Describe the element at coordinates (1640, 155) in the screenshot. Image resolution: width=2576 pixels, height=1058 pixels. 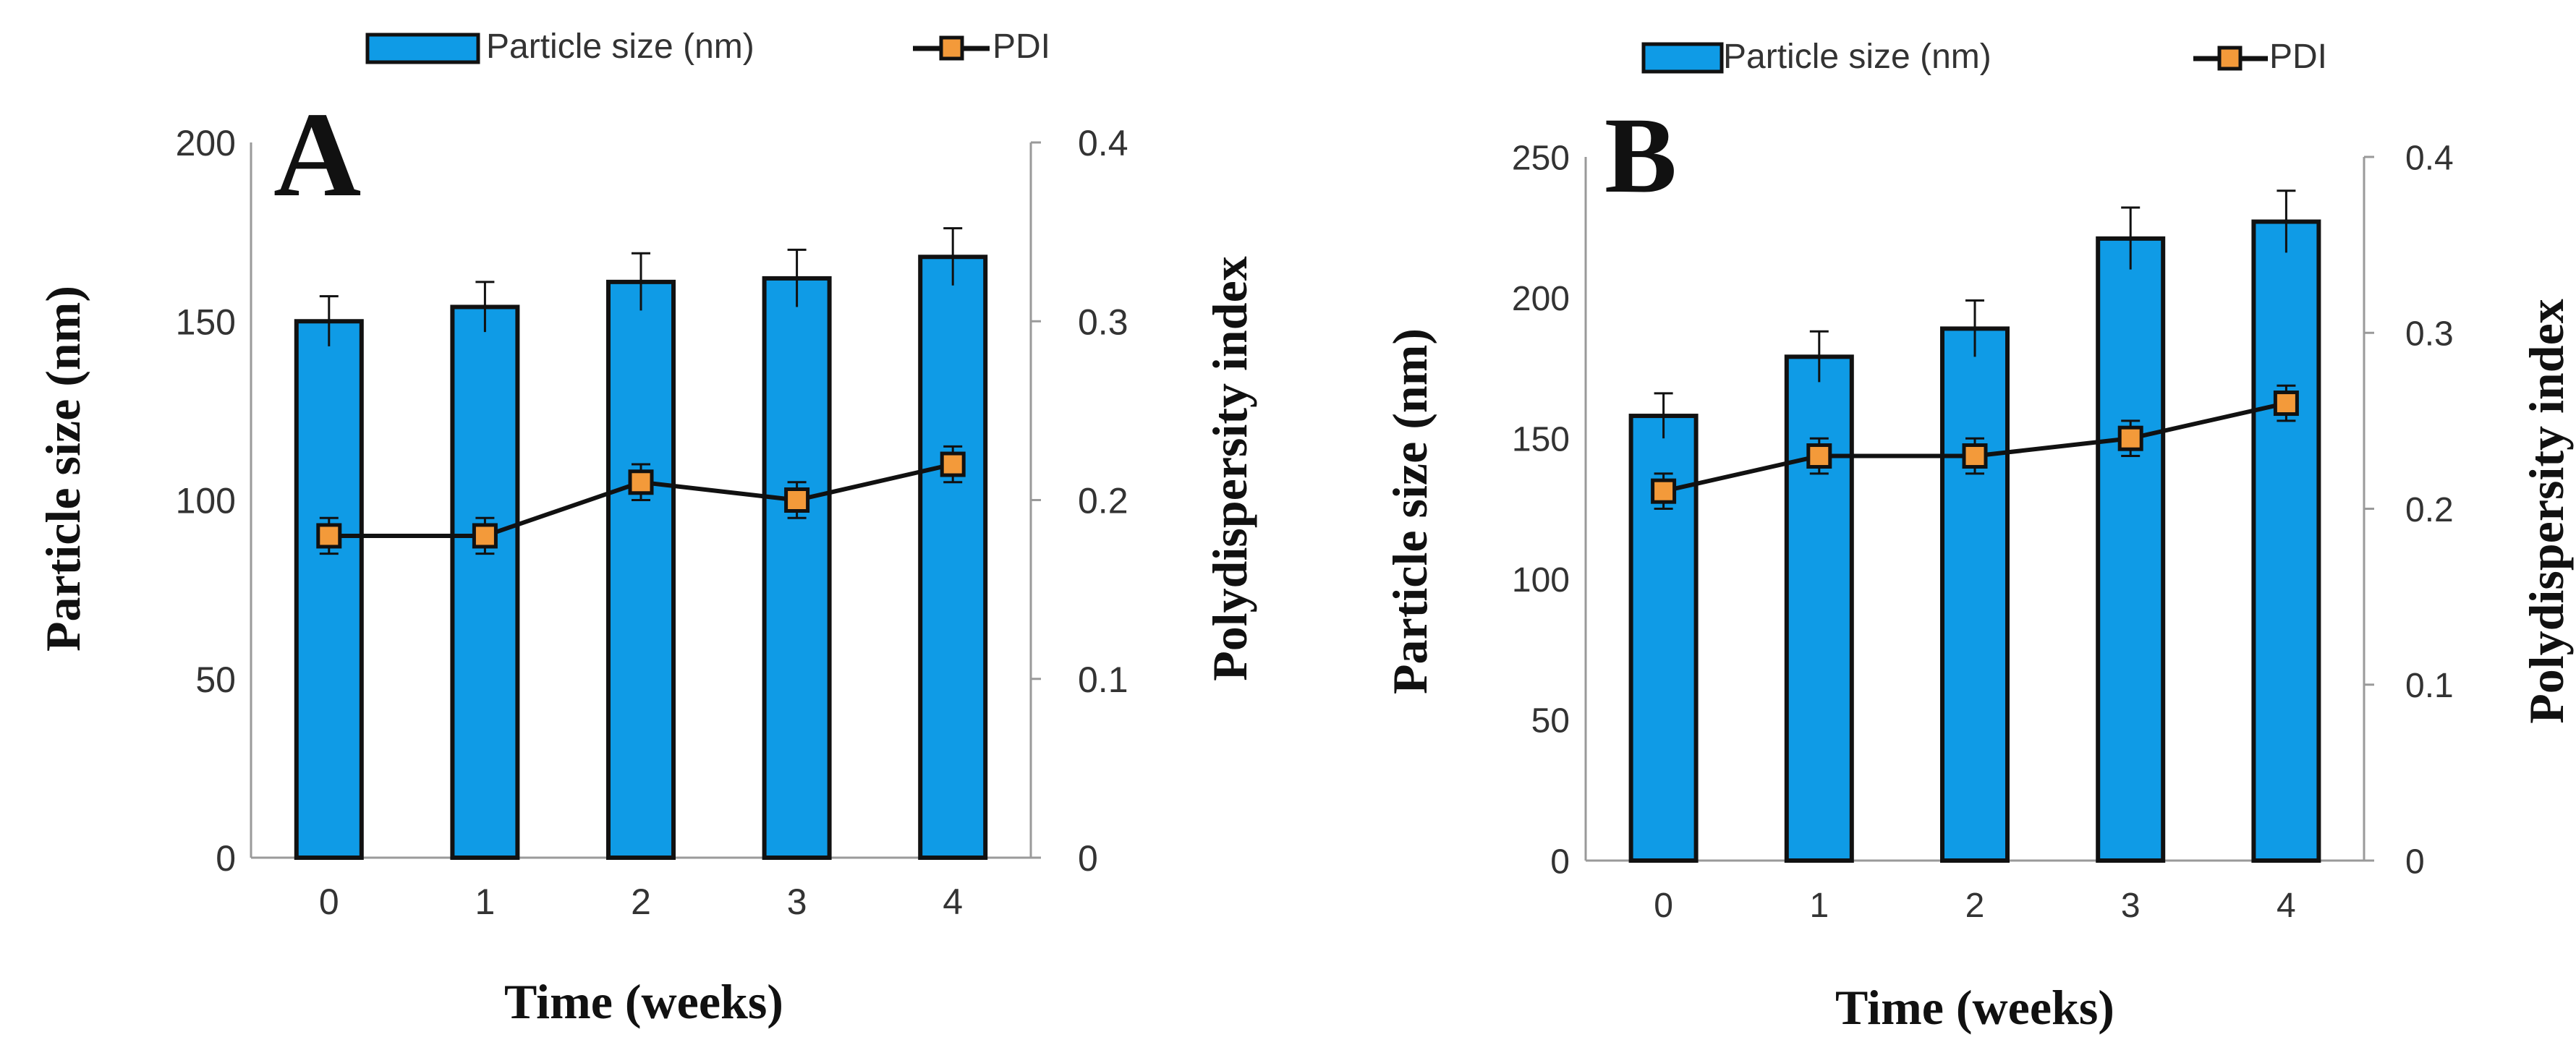
I see `panel-label: B` at that location.